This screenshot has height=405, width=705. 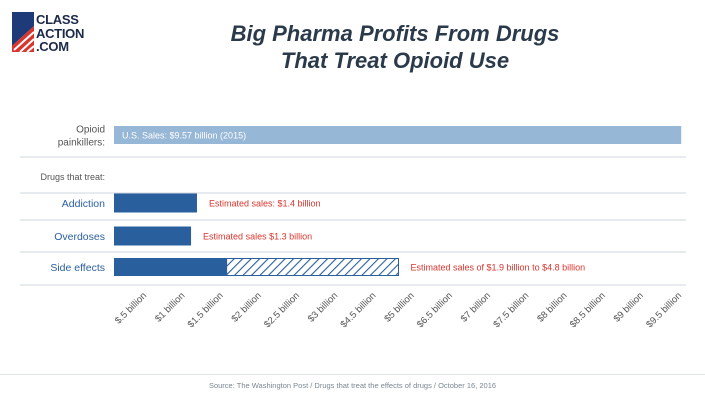 What do you see at coordinates (282, 310) in the screenshot?
I see `x-tick-label: $2.5 billion` at bounding box center [282, 310].